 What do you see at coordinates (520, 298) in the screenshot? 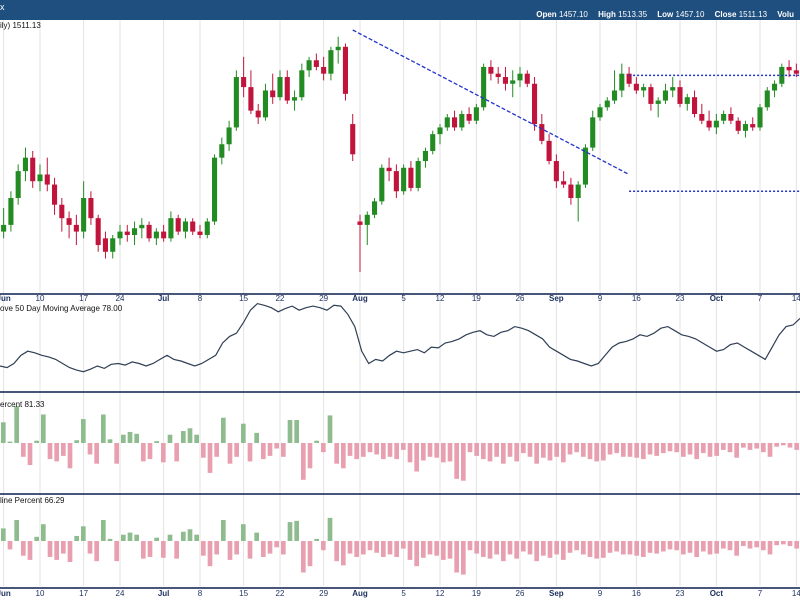
I see `x-tick-label: 26` at bounding box center [520, 298].